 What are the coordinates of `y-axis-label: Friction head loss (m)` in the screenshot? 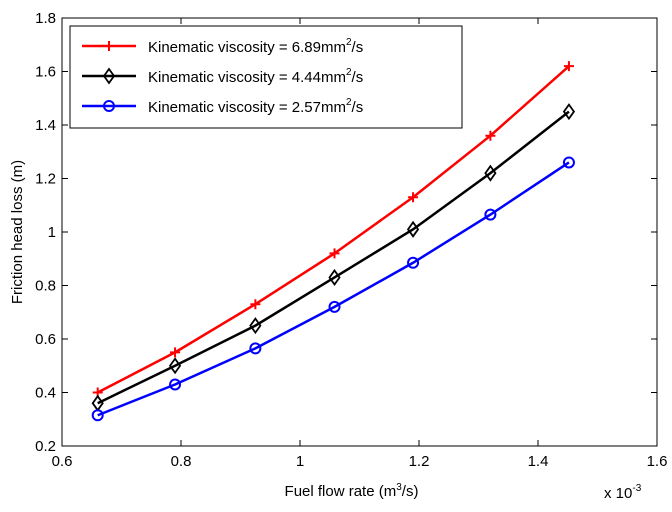 It's located at (17, 232).